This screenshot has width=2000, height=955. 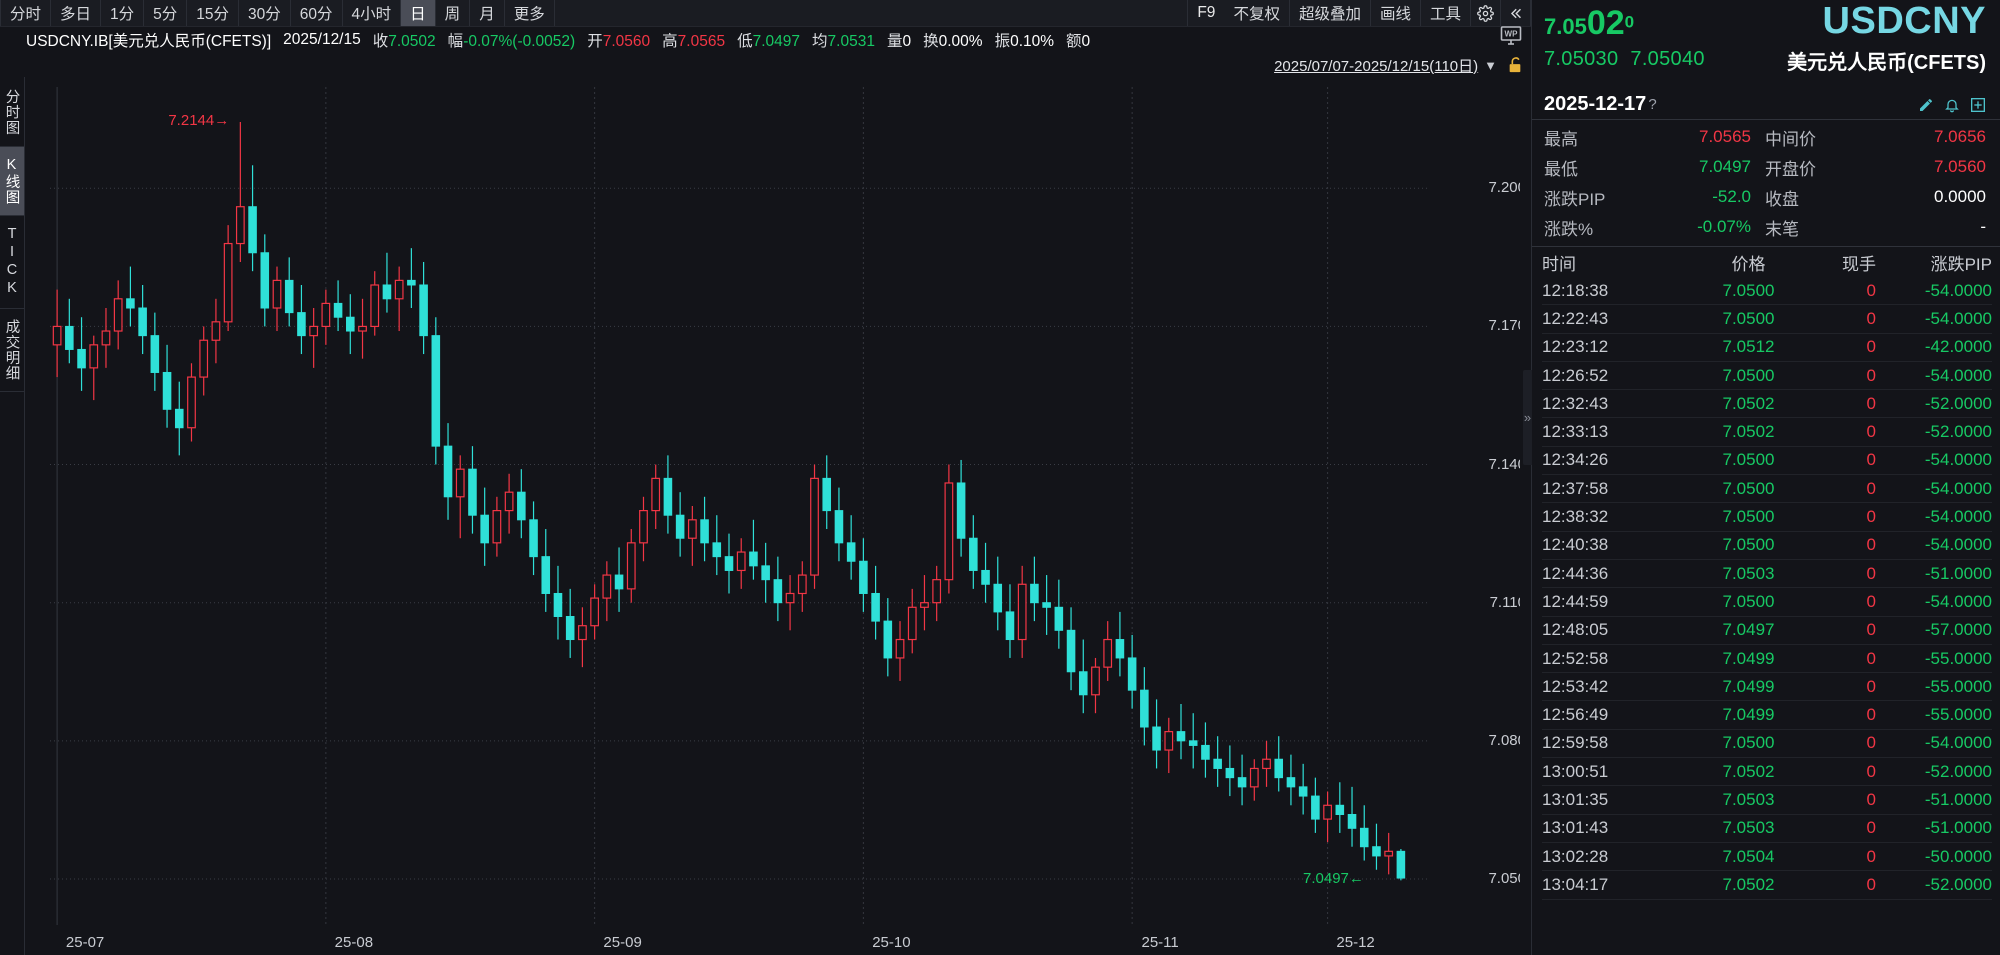 What do you see at coordinates (1958, 856) in the screenshot?
I see `tick-pip: -50.0000` at bounding box center [1958, 856].